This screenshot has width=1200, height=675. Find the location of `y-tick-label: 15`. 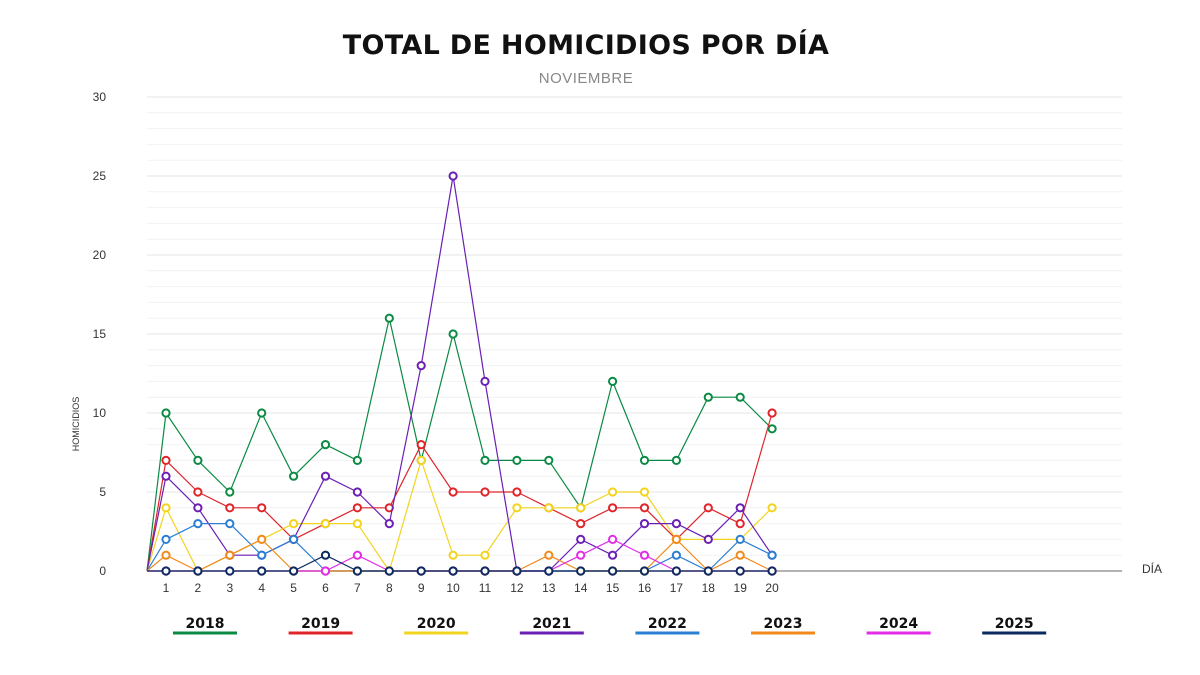

y-tick-label: 15 is located at coordinates (100, 334).